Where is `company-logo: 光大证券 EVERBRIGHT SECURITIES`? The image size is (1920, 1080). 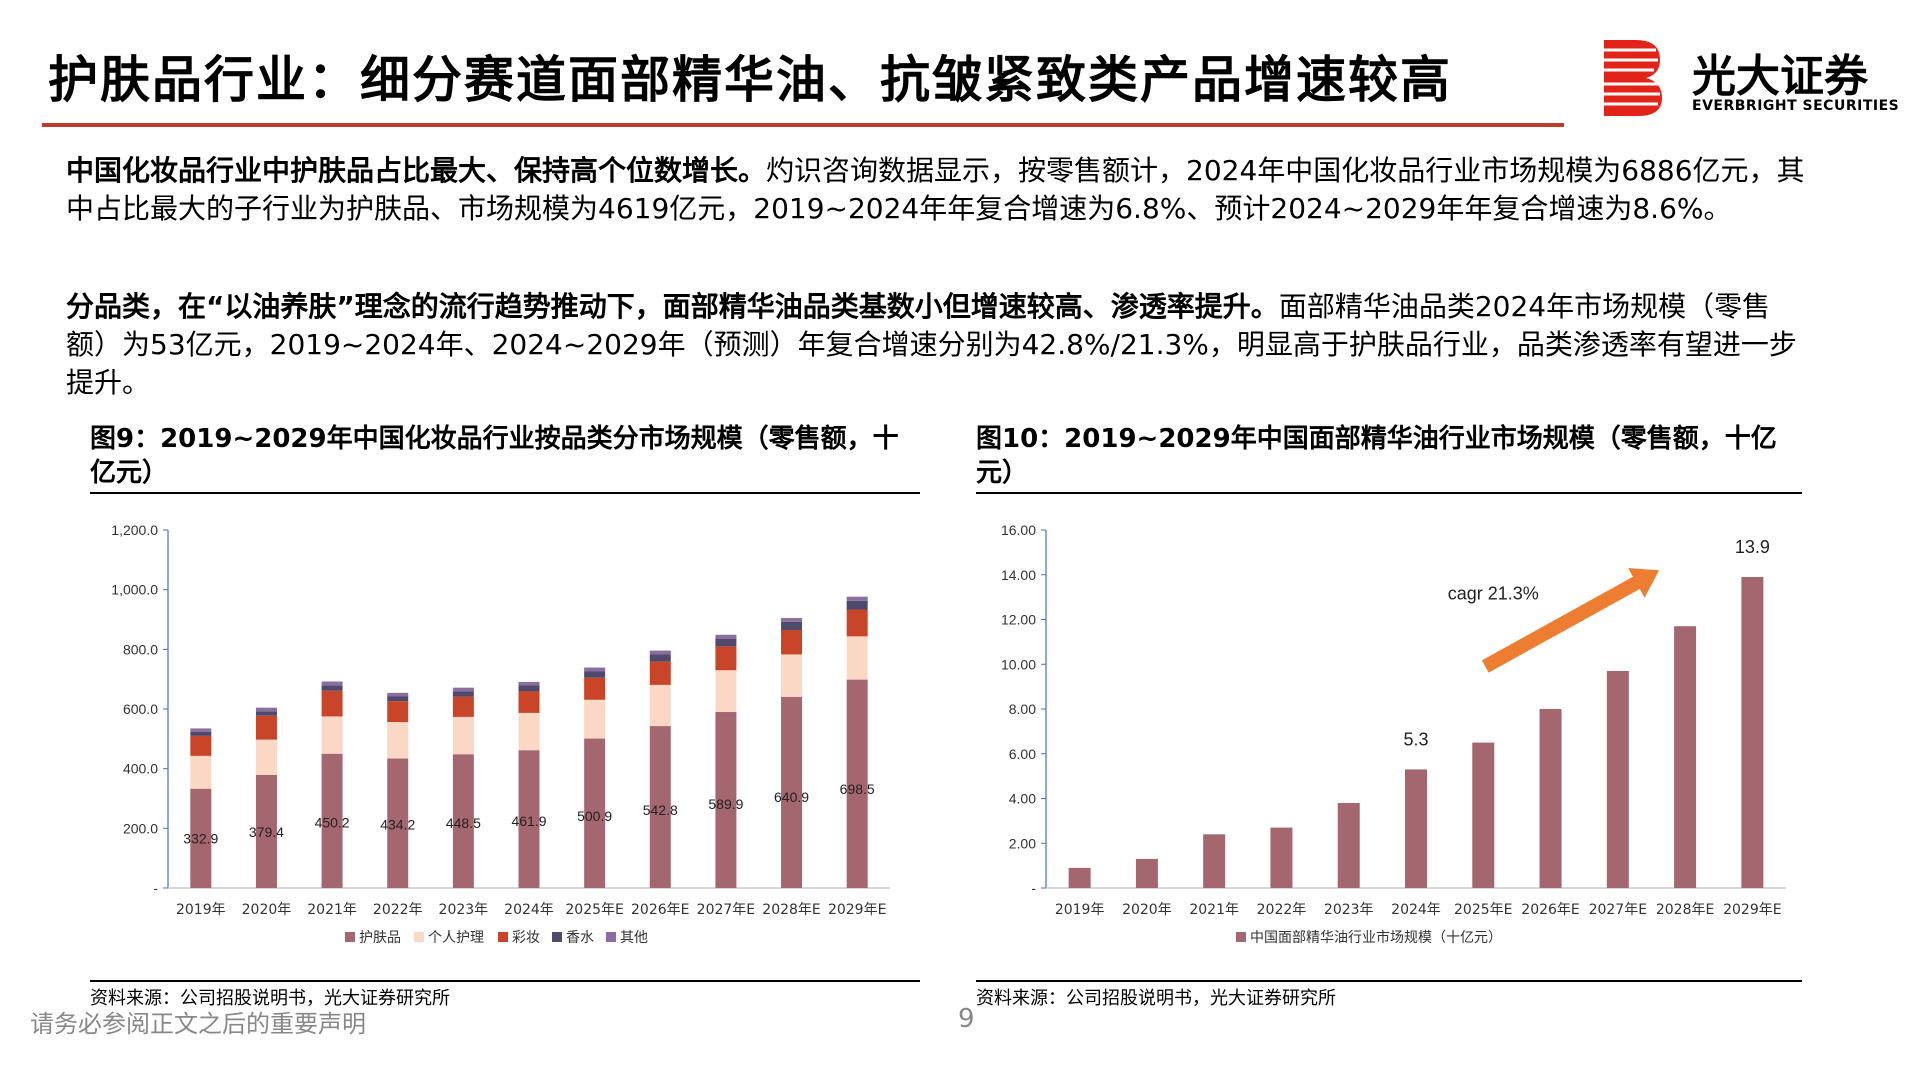 company-logo: 光大证券 EVERBRIGHT SECURITIES is located at coordinates (1749, 81).